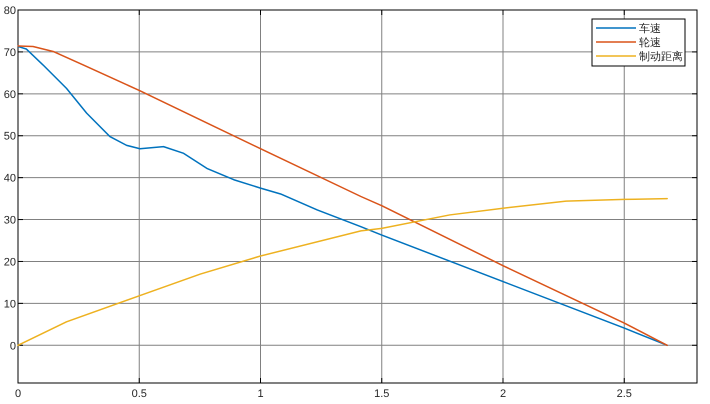  What do you see at coordinates (10, 220) in the screenshot?
I see `y-tick-label: 30` at bounding box center [10, 220].